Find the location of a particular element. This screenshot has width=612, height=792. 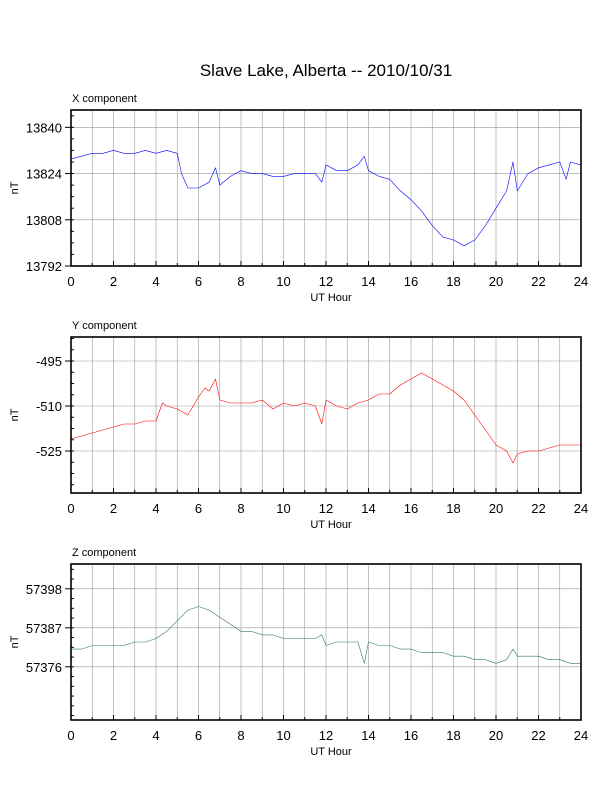

panel-y-xtick-label-8: 8 is located at coordinates (240, 508).